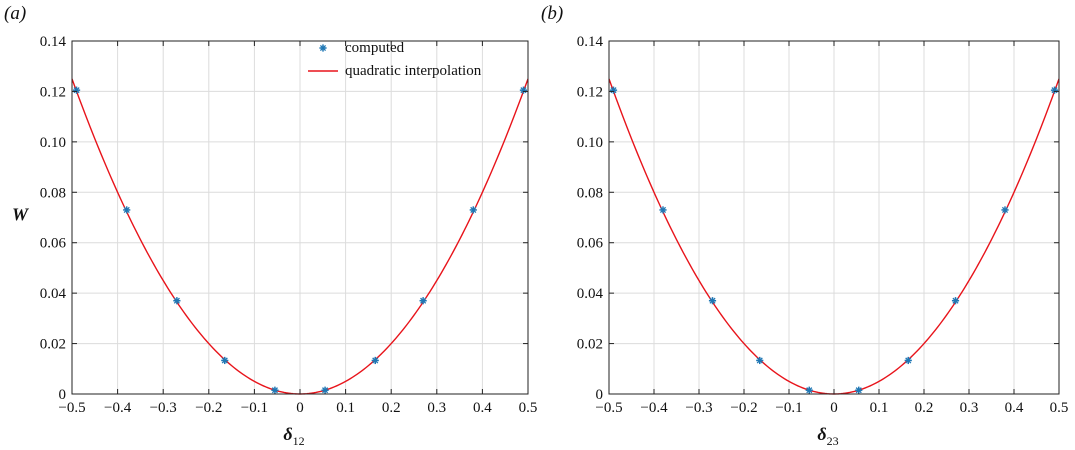 The width and height of the screenshot is (1075, 450). I want to click on legend: computed quadratic interpolation, so click(395, 59).